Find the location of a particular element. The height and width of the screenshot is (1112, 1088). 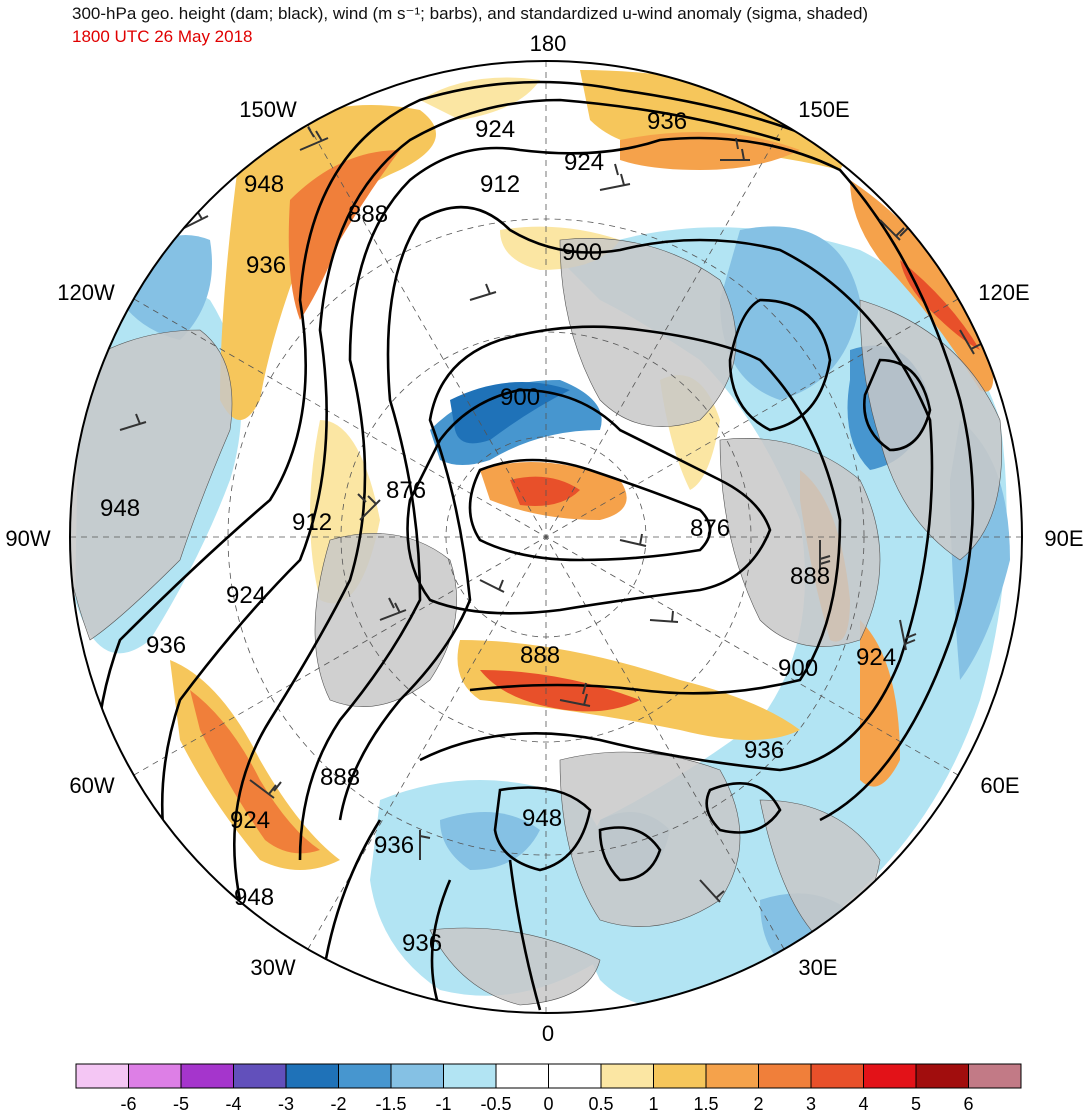

colorbar-tick-label: -1.5 is located at coordinates (390, 1103).